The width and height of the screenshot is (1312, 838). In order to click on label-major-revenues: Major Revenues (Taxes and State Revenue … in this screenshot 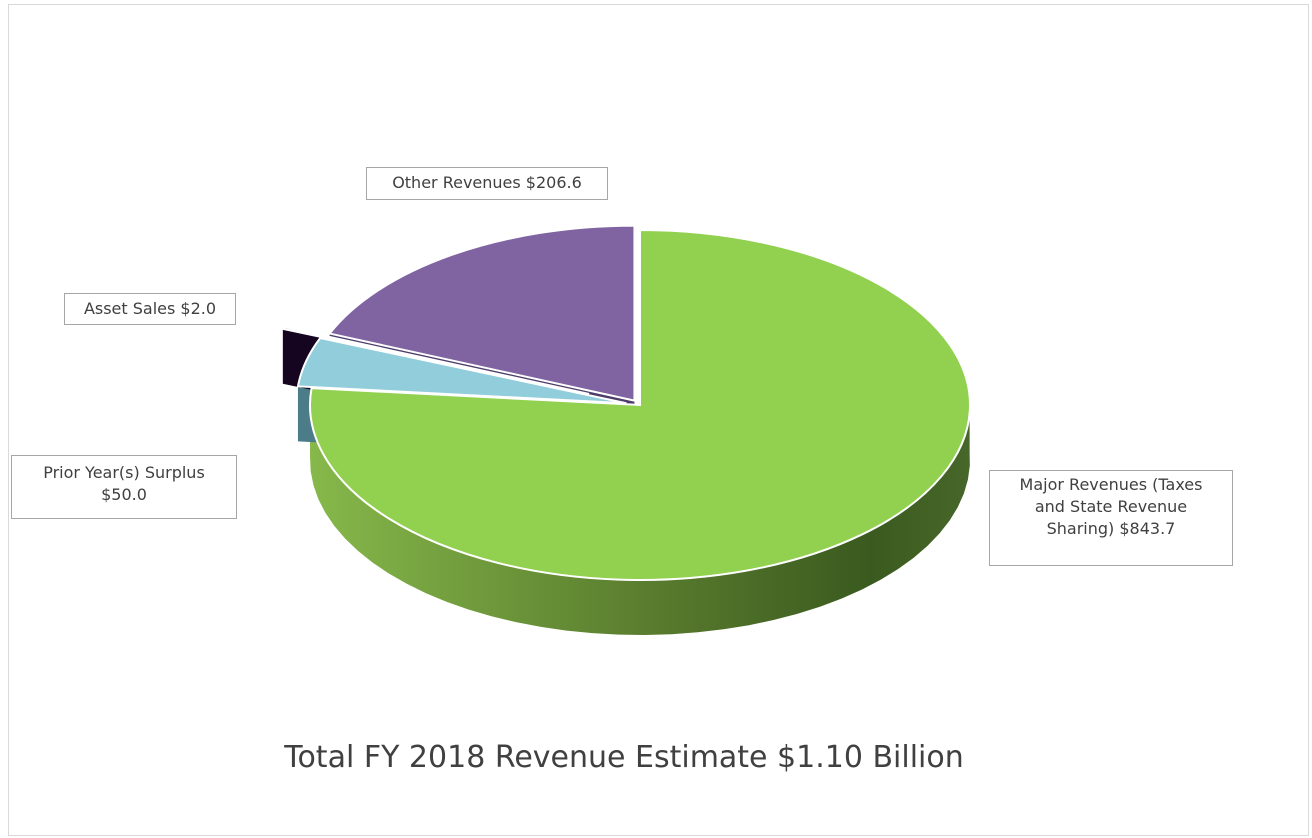, I will do `click(1111, 518)`.